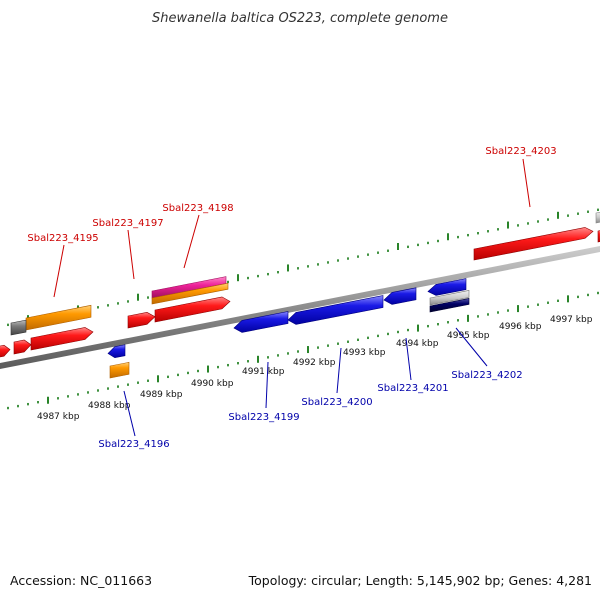 This screenshot has height=600, width=600. I want to click on tick-label: 4997 kbp, so click(571, 320).